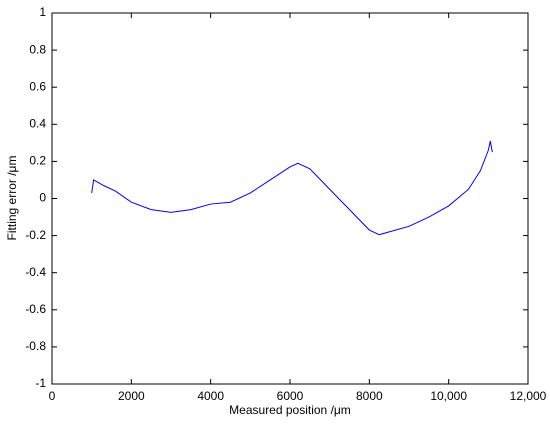  Describe the element at coordinates (35, 309) in the screenshot. I see `y-tick-label: -0.6` at that location.